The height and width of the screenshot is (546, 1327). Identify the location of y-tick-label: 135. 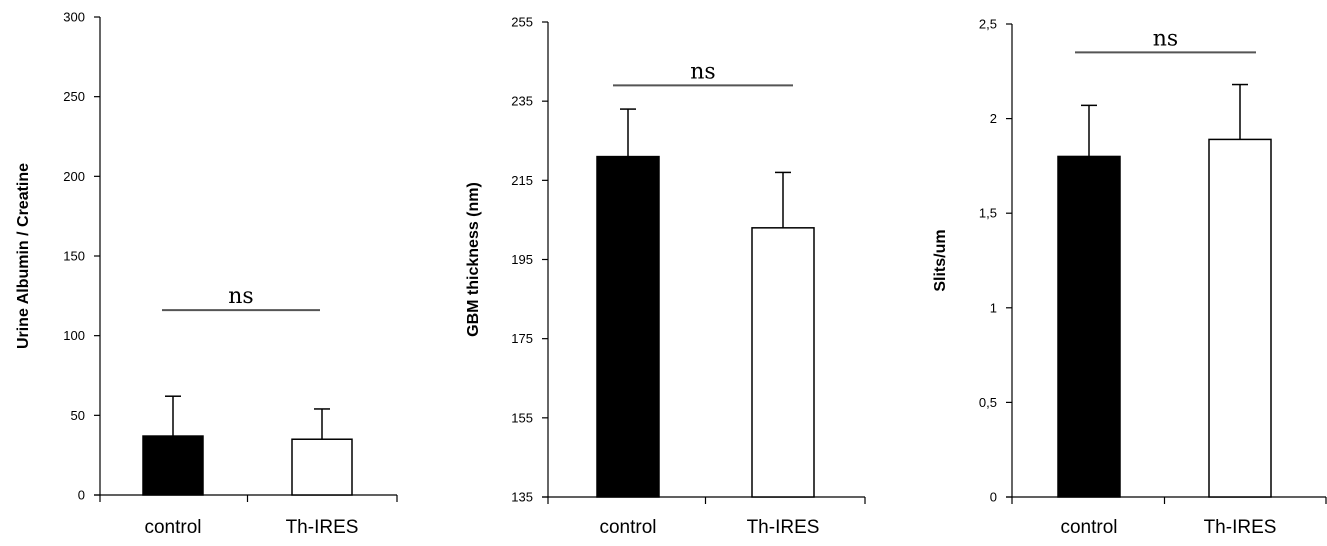
(522, 497).